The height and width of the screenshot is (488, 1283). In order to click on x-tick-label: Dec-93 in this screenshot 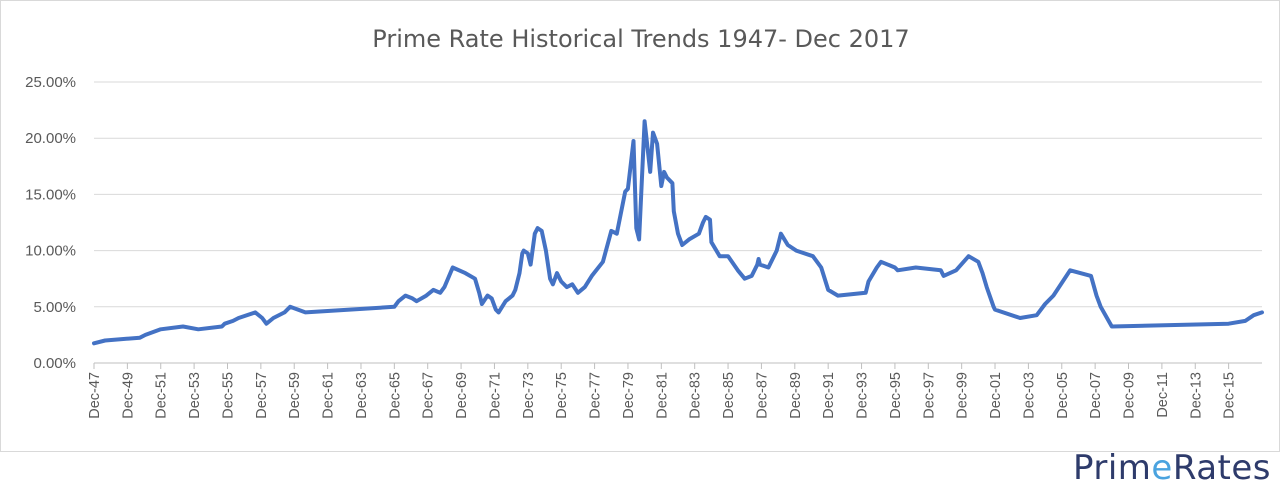, I will do `click(863, 395)`.